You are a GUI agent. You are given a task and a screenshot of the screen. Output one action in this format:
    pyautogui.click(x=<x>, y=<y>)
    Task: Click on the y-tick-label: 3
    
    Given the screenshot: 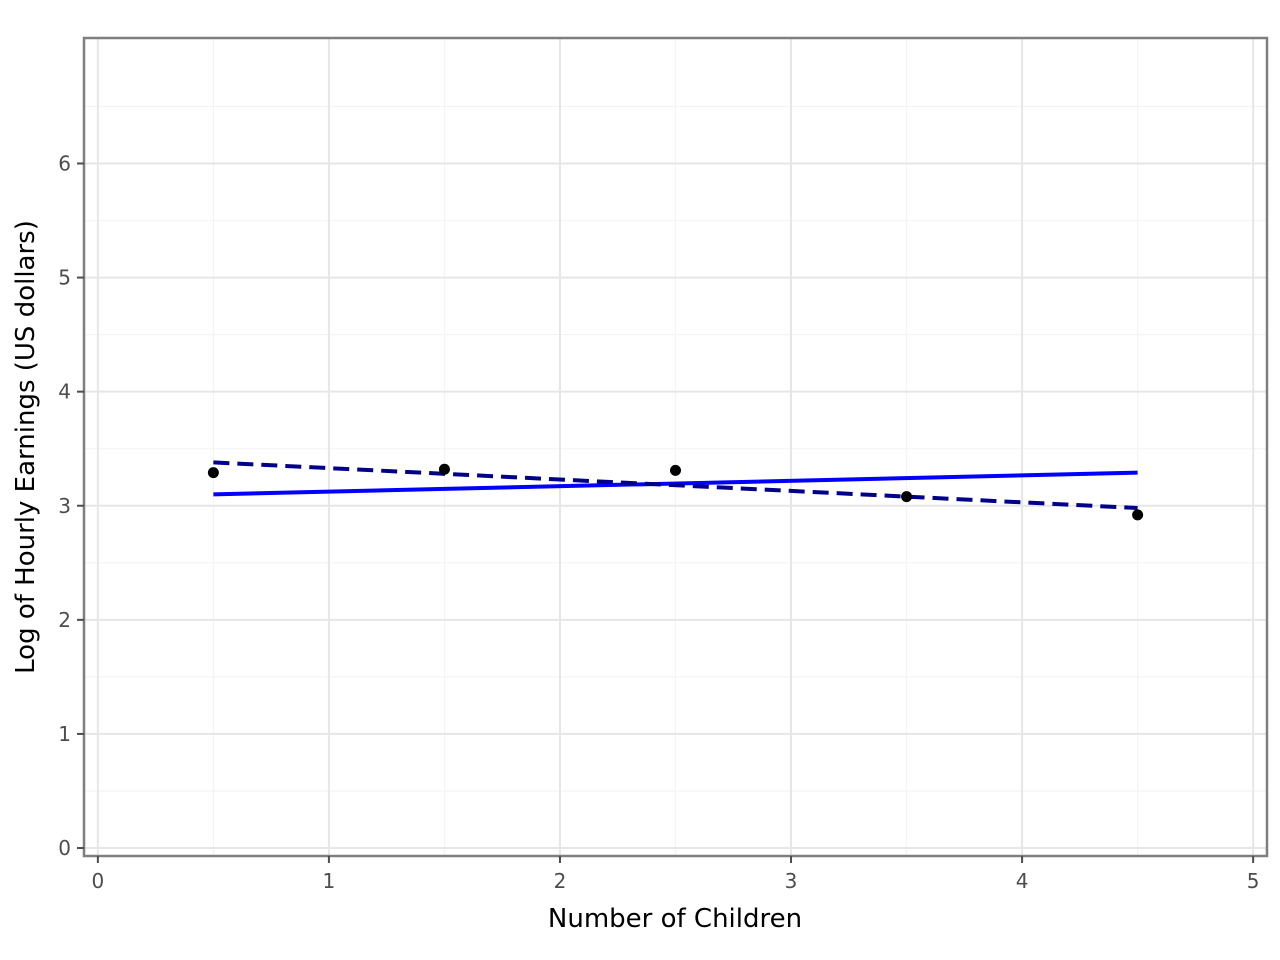 What is the action you would take?
    pyautogui.click(x=64, y=506)
    